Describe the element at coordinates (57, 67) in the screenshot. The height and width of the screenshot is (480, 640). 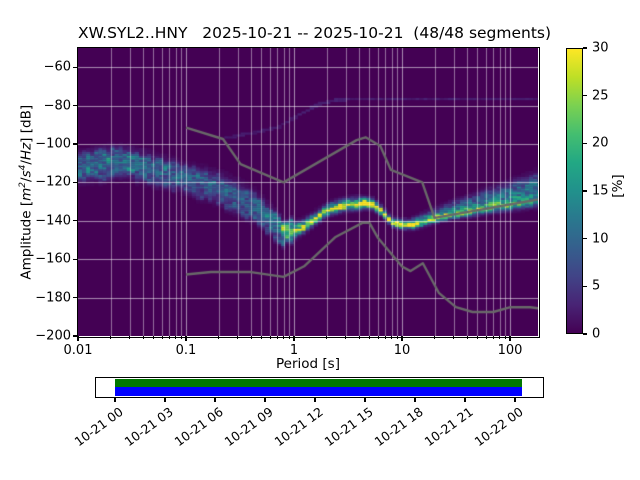
I see `y-tick-label: −60` at that location.